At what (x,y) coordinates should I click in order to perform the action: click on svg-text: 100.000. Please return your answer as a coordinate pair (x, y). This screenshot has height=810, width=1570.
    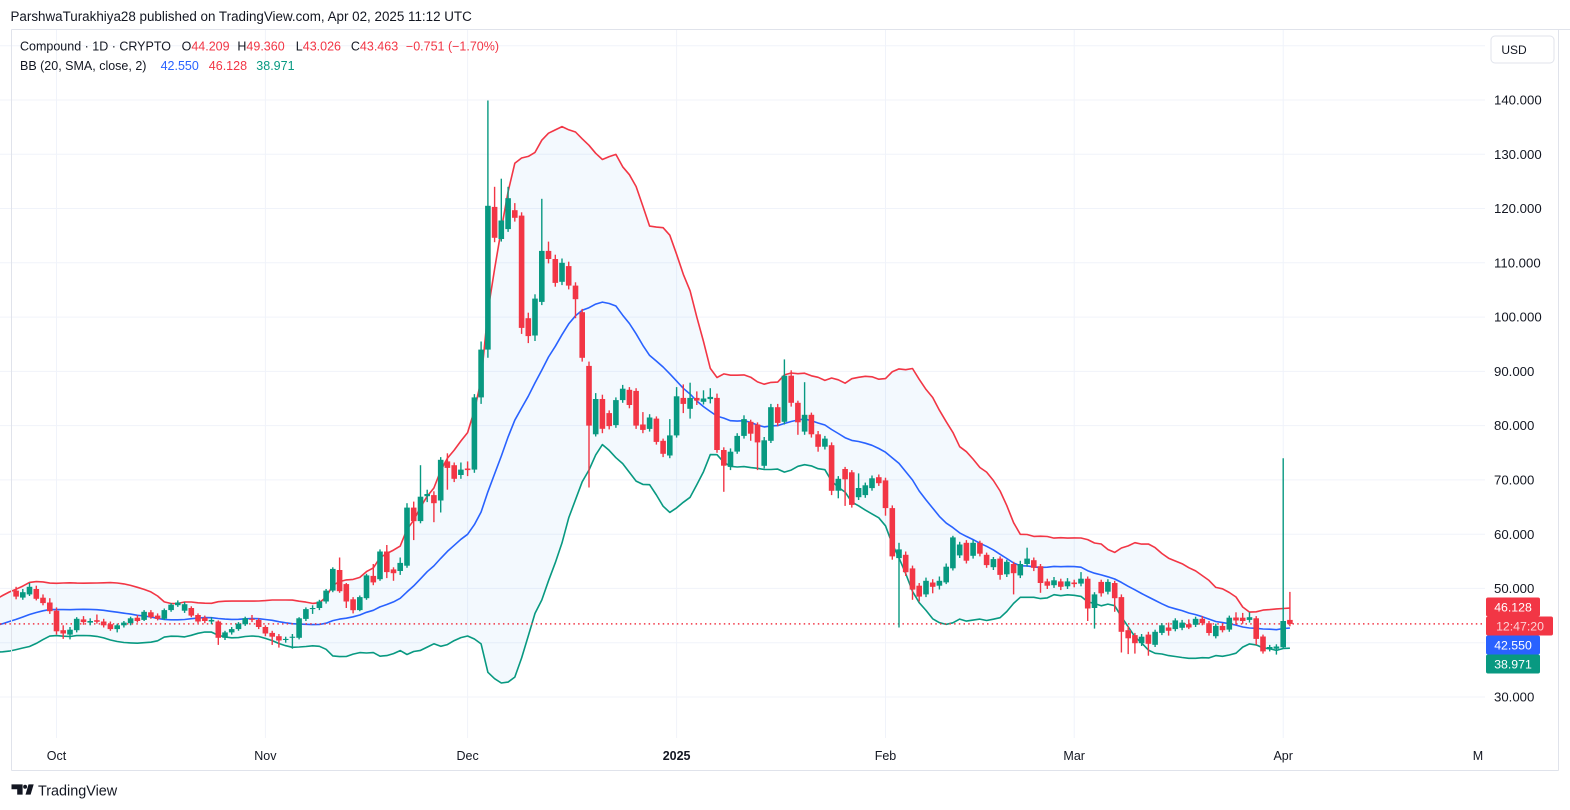
    Looking at the image, I should click on (1518, 317).